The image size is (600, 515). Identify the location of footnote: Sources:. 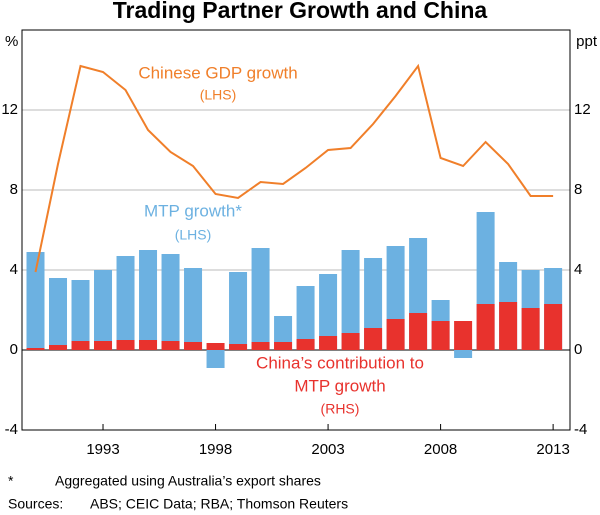
(35, 504).